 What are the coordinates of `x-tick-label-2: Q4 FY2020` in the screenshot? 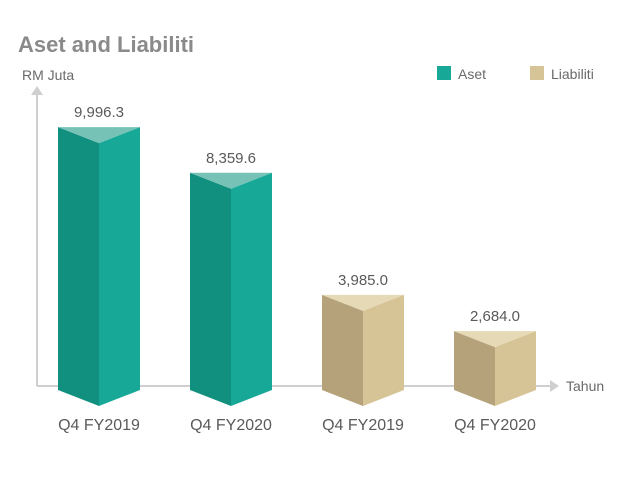 It's located at (231, 425).